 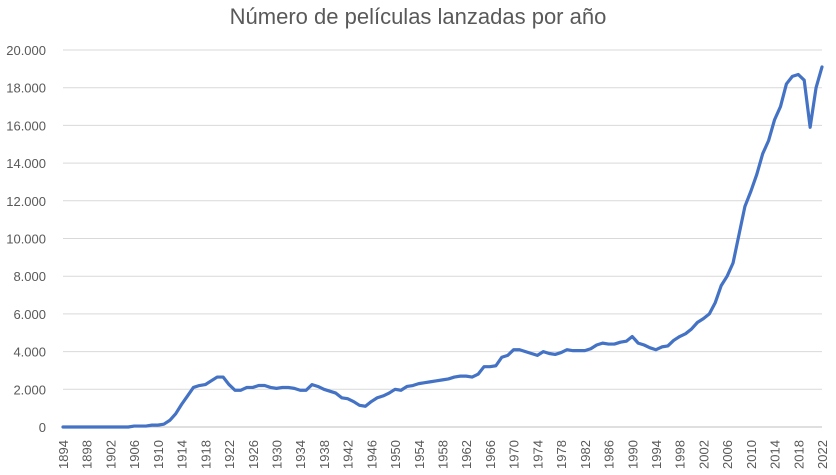 What do you see at coordinates (371, 454) in the screenshot?
I see `x-tick-label: 1946` at bounding box center [371, 454].